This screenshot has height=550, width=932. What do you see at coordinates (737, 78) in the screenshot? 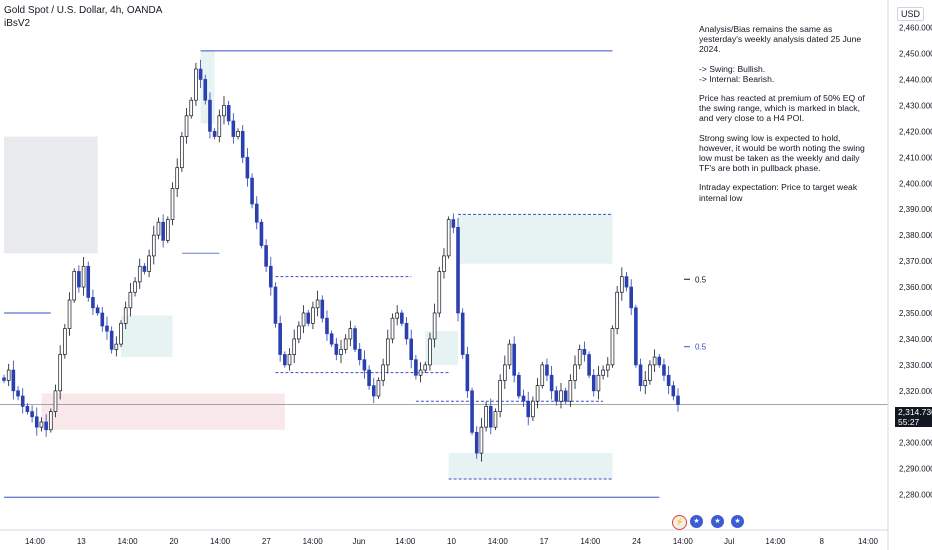
I see `internal-bias: -> Internal: Bearish.` at bounding box center [737, 78].